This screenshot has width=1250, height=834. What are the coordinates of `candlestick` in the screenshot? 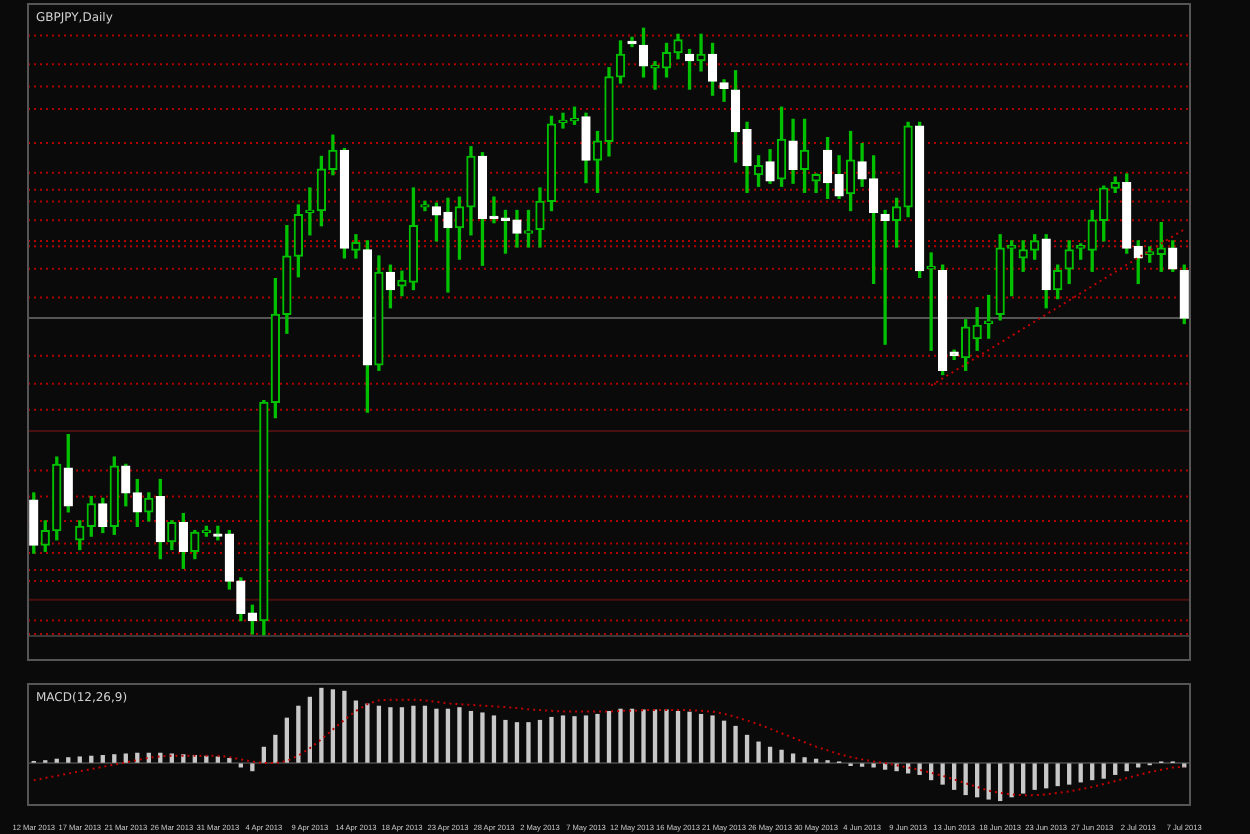 It's located at (701, 52).